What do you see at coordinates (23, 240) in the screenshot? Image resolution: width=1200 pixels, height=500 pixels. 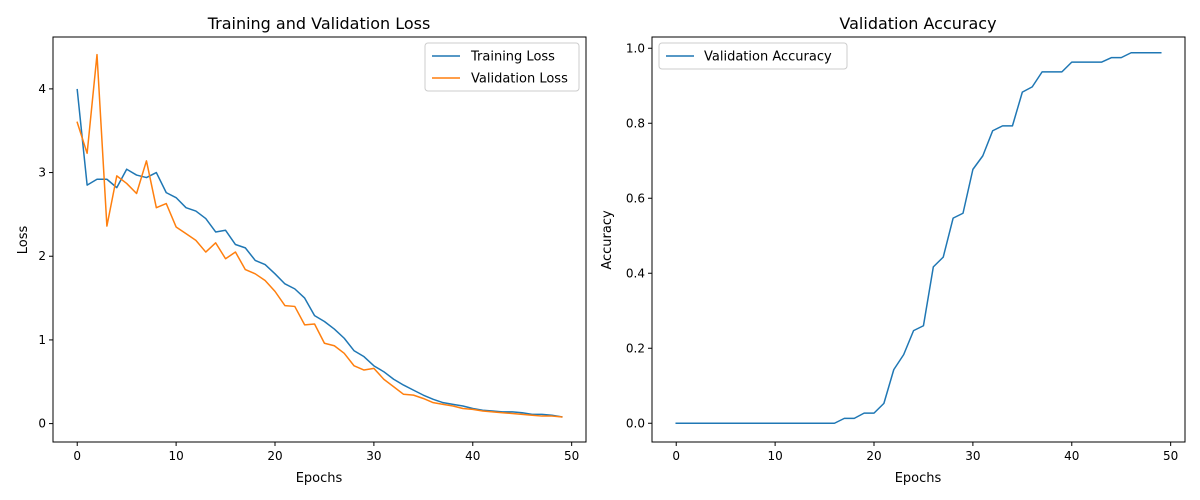 I see `loss-chart-ylabel: Loss` at bounding box center [23, 240].